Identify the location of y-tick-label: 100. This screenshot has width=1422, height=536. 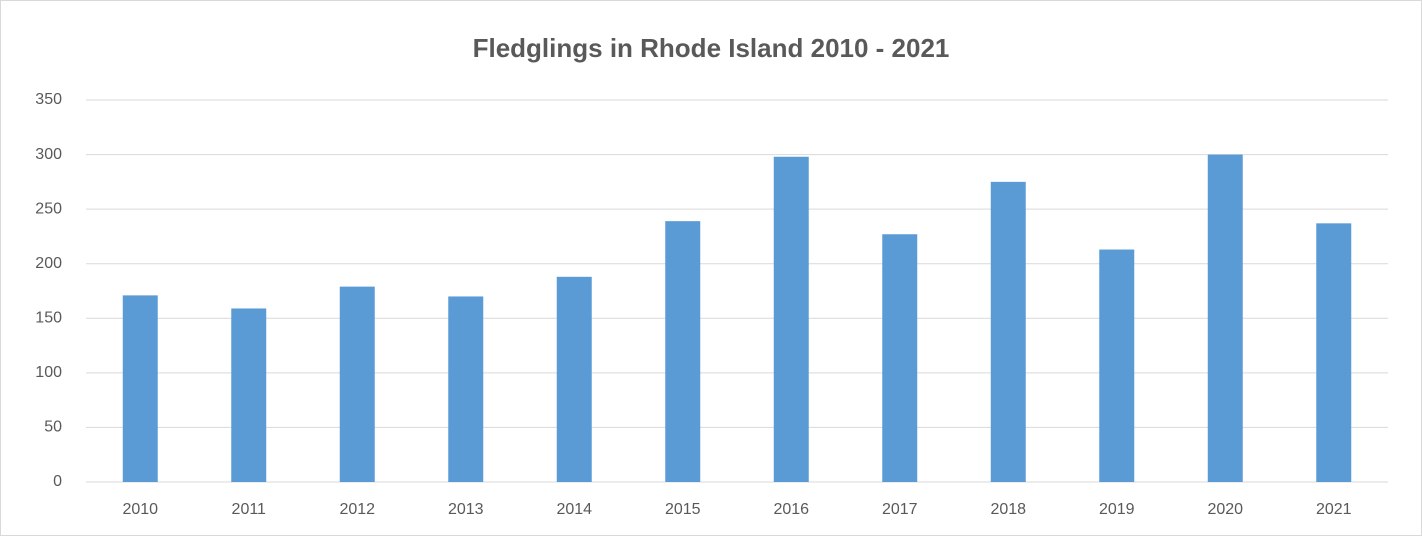
(48, 372).